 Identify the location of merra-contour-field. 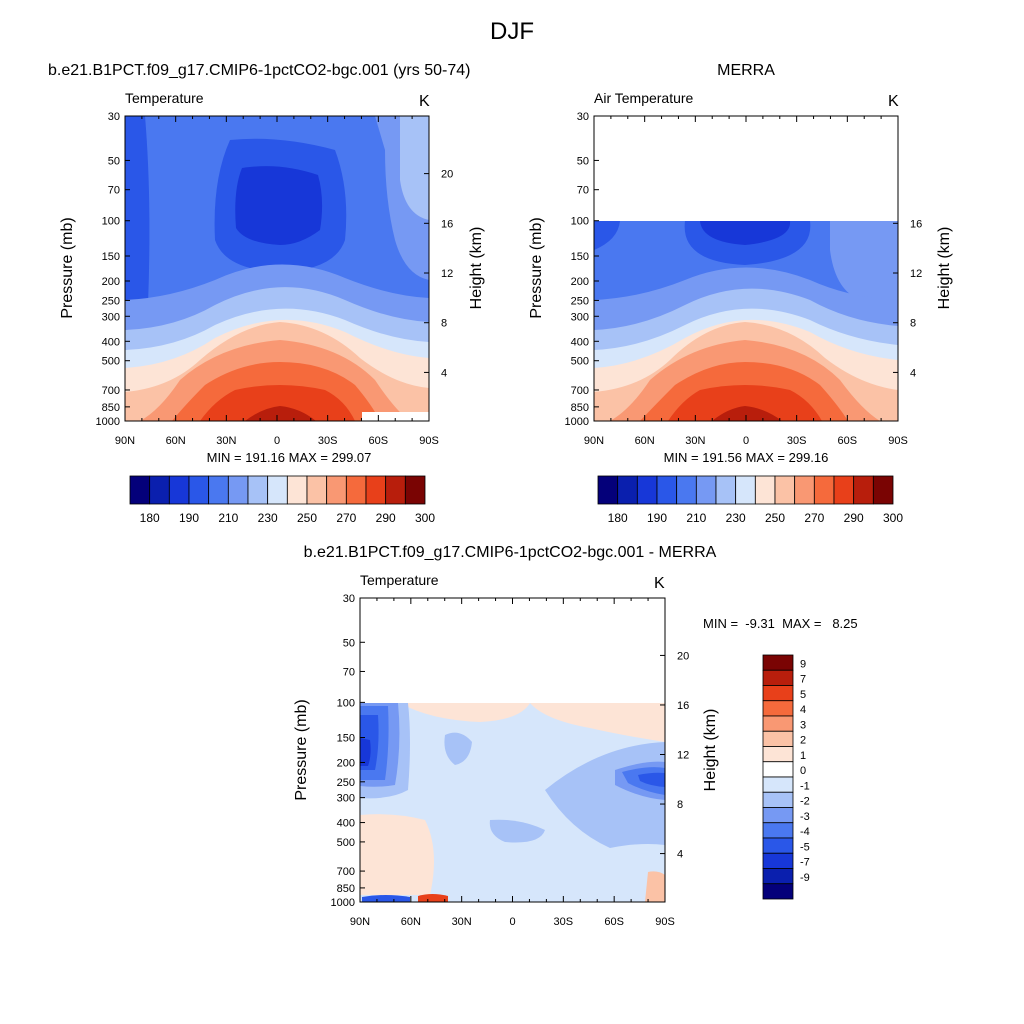
(746, 321).